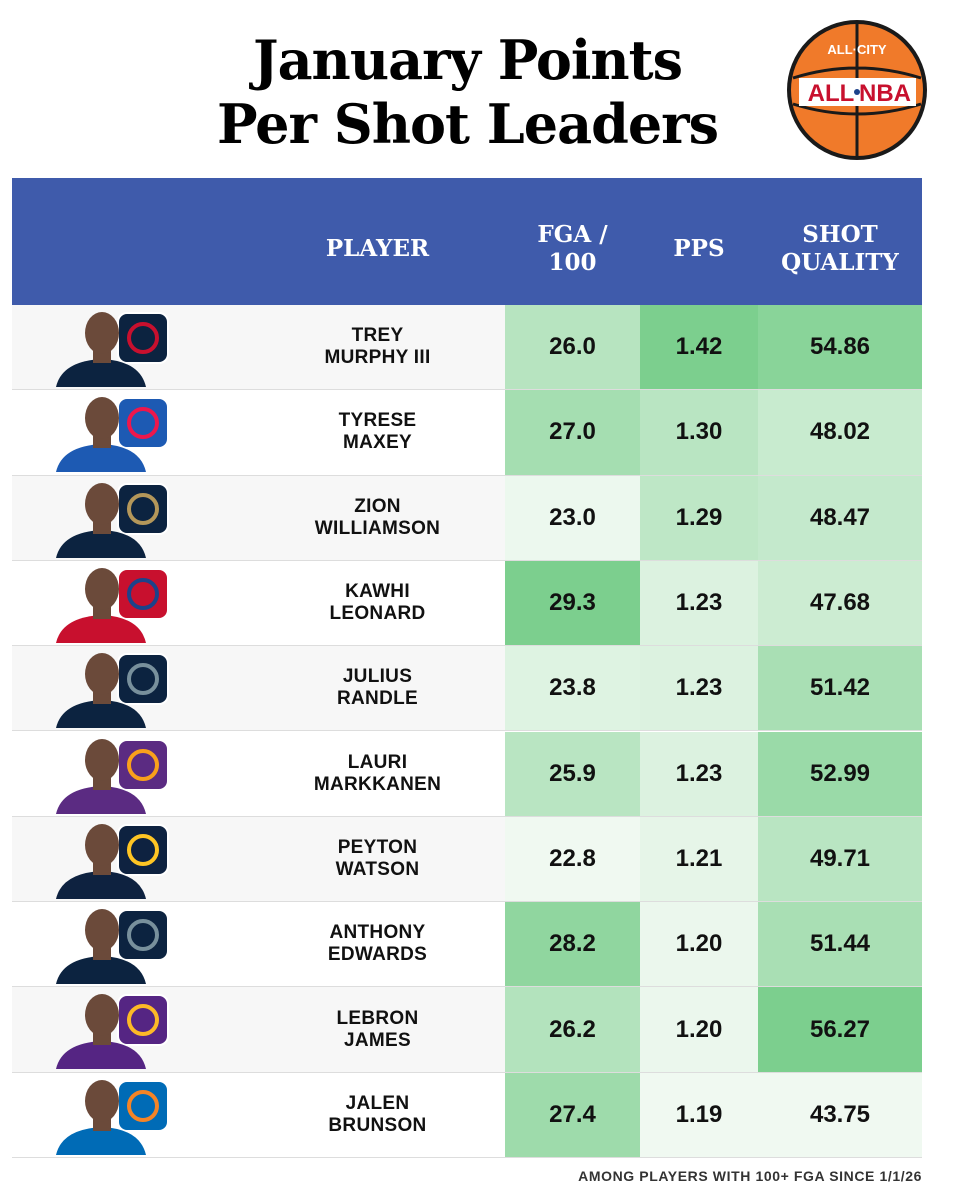  I want to click on header-line: 100, so click(572, 262).